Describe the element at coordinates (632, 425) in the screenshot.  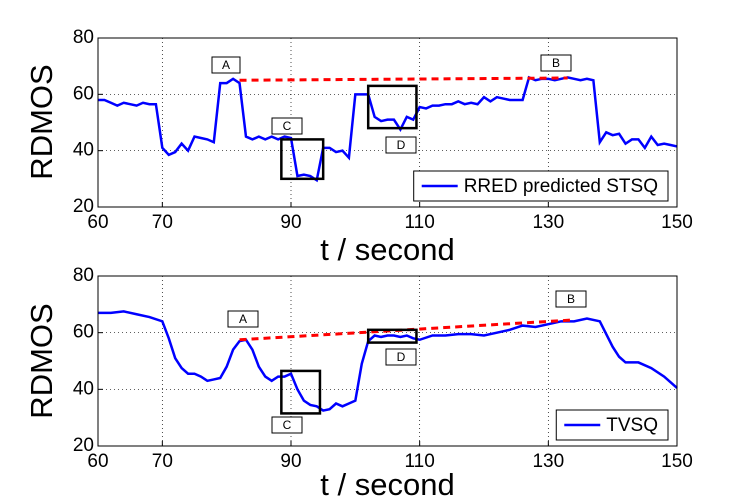
I see `legend-label: TVSQ` at that location.